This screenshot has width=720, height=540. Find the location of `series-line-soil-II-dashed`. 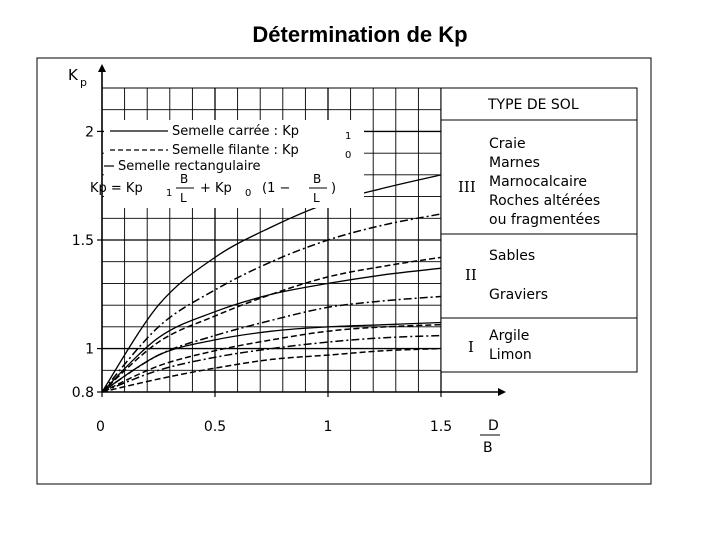

series-line-soil-II-dashed is located at coordinates (271, 358).